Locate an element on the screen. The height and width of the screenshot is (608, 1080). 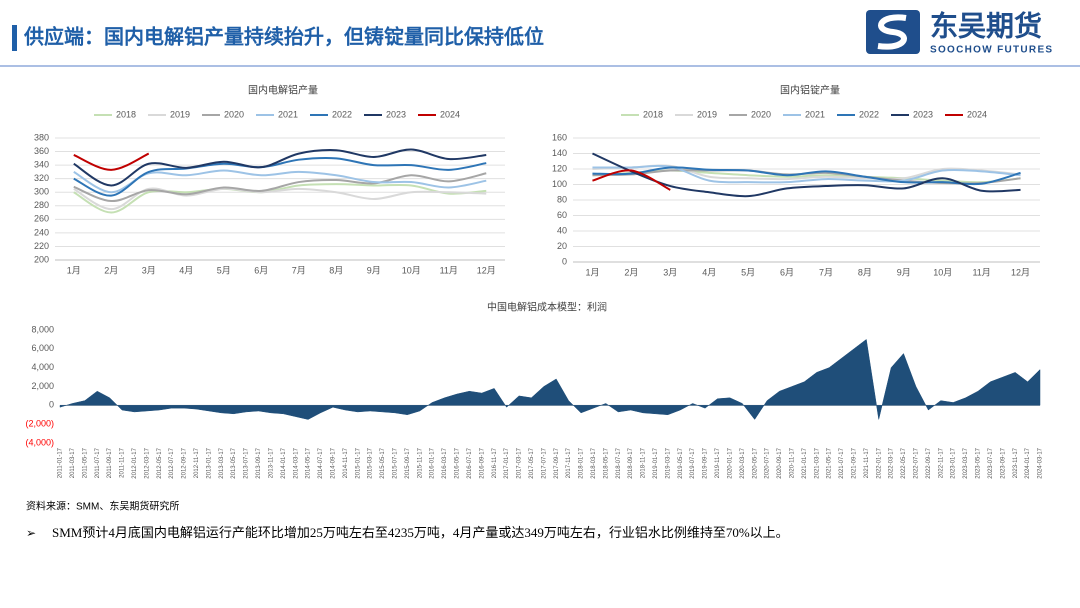
legend-label: 2021 is located at coordinates (288, 114).